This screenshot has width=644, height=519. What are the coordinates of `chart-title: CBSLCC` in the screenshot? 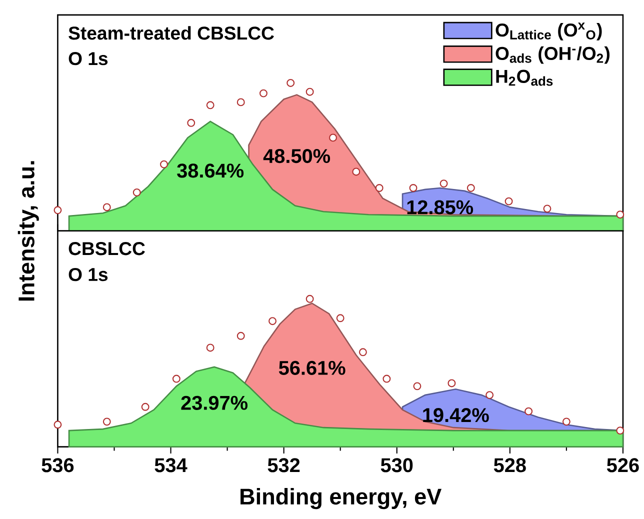 It's located at (106, 248).